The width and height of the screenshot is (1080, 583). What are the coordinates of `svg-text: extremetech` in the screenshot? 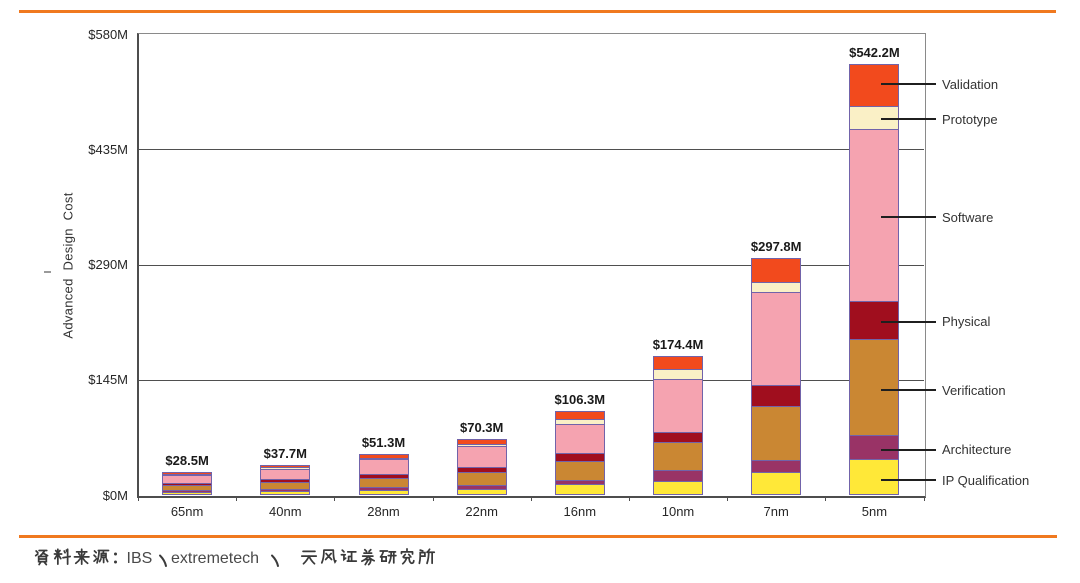 It's located at (215, 558).